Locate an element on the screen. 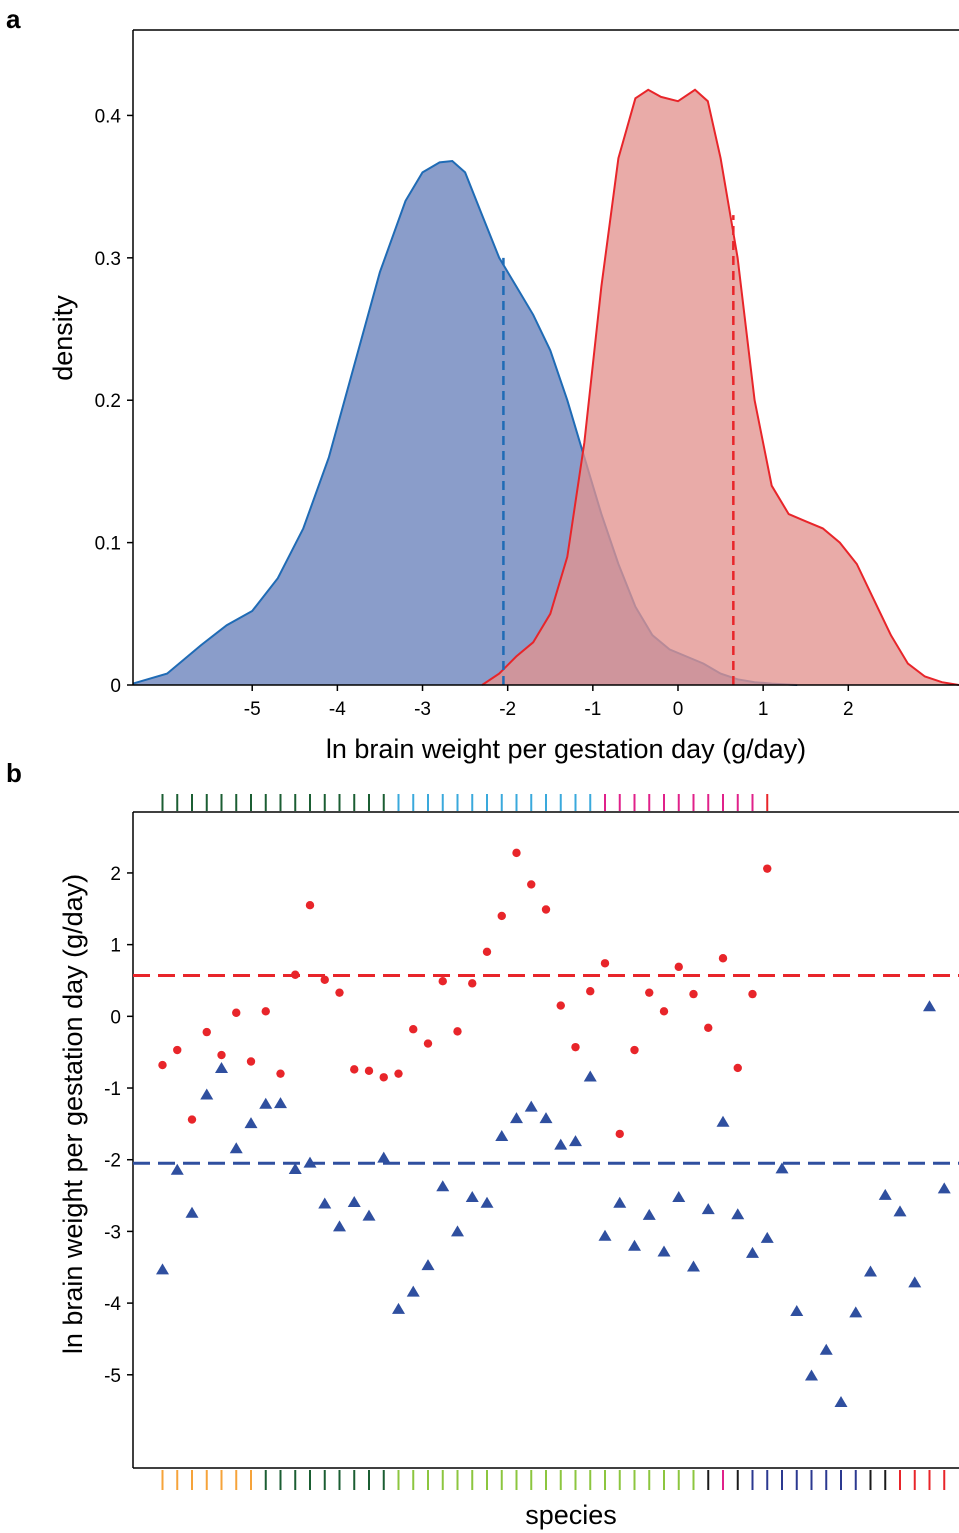 The height and width of the screenshot is (1533, 959). y-tick-label: -5 is located at coordinates (112, 1376).